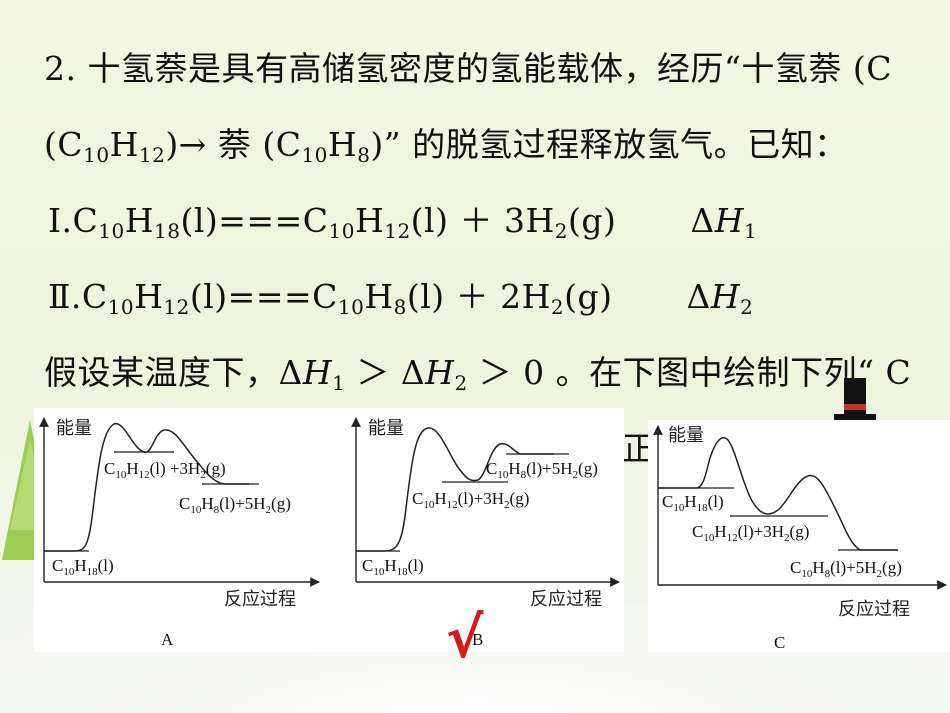  I want to click on top-hat-icon, so click(855, 399).